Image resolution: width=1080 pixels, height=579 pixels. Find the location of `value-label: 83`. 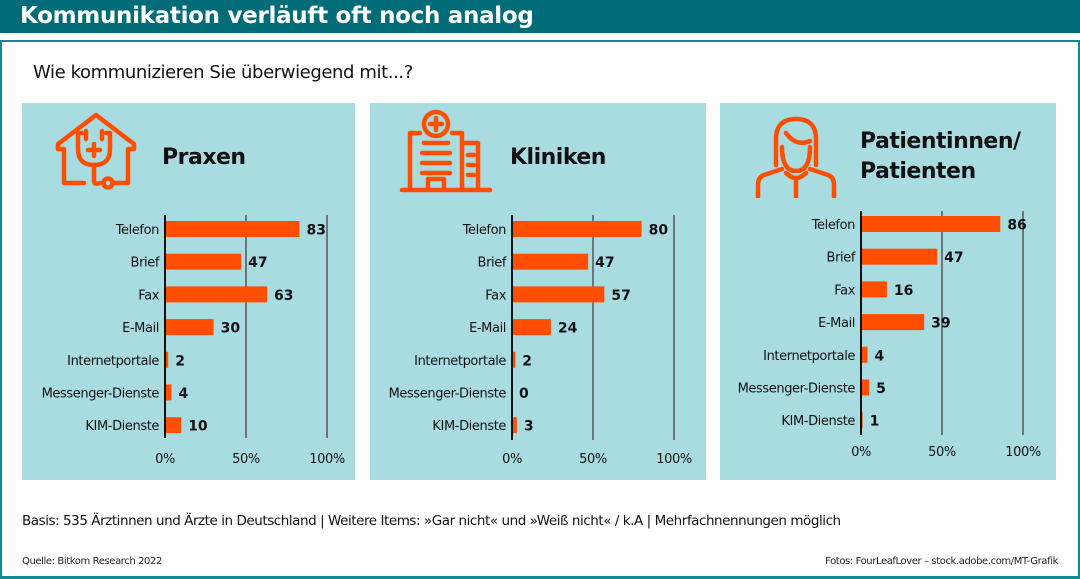

value-label: 83 is located at coordinates (315, 231).